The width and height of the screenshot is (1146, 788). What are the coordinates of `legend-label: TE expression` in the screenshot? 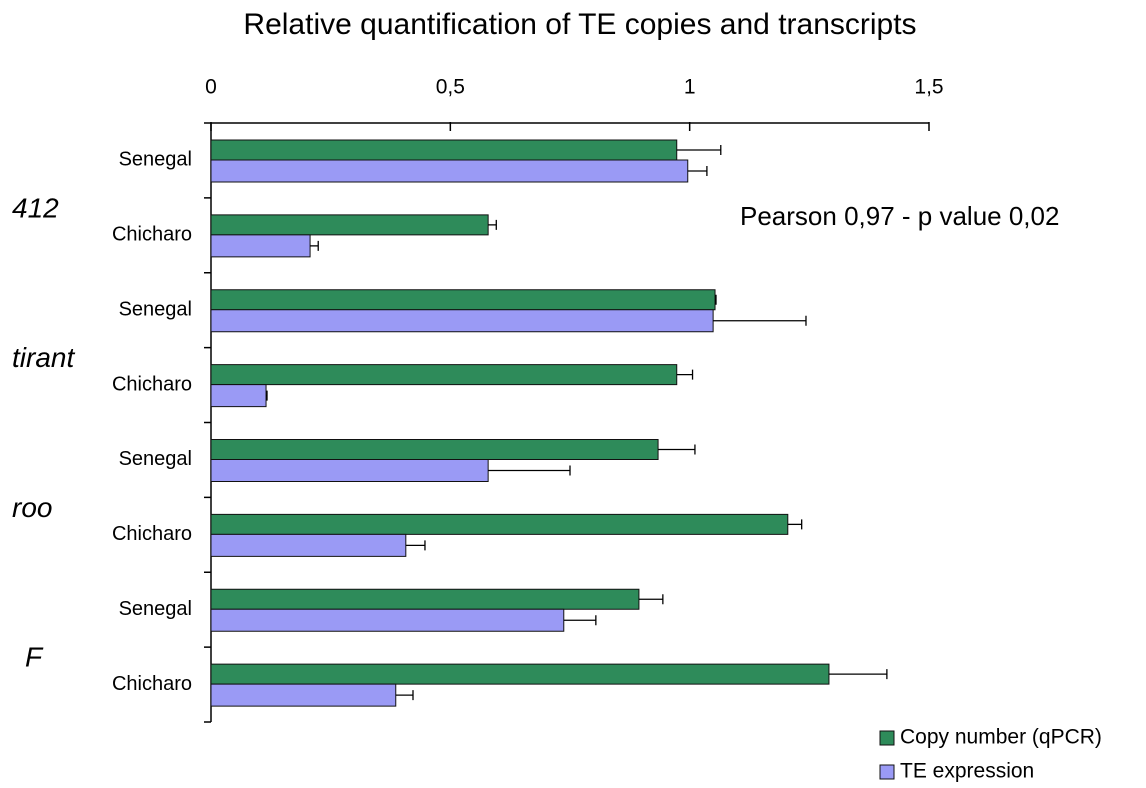 It's located at (967, 771).